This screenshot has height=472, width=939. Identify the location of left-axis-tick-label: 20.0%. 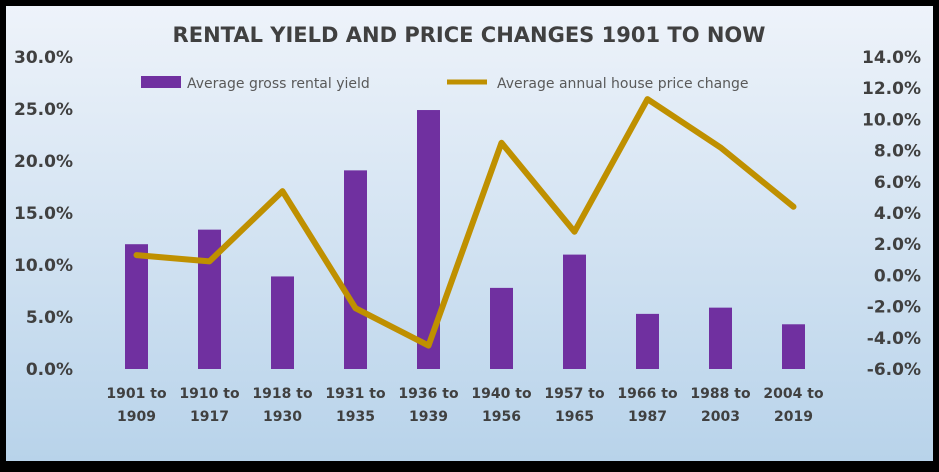
(43, 162).